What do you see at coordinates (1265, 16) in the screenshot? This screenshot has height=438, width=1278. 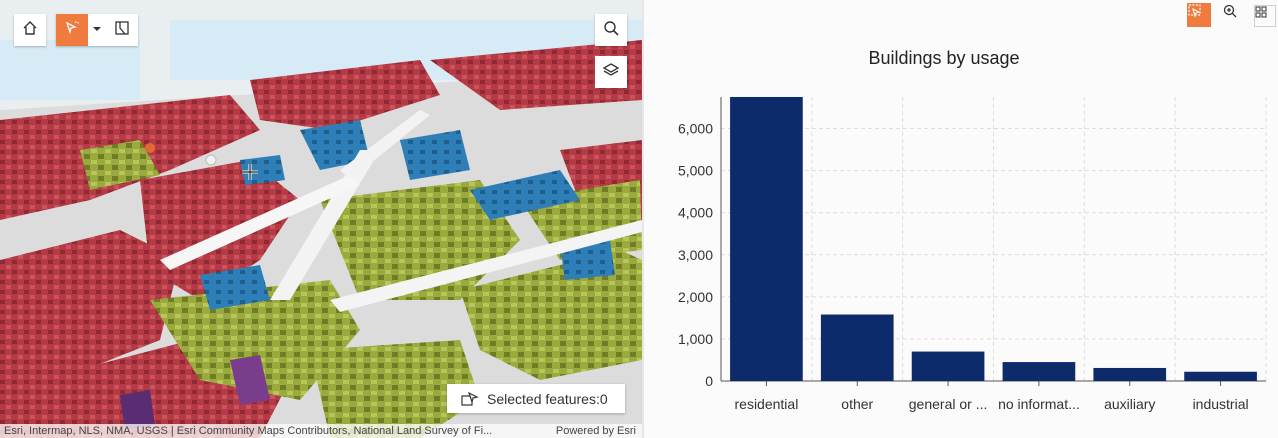 I see `grid-button` at bounding box center [1265, 16].